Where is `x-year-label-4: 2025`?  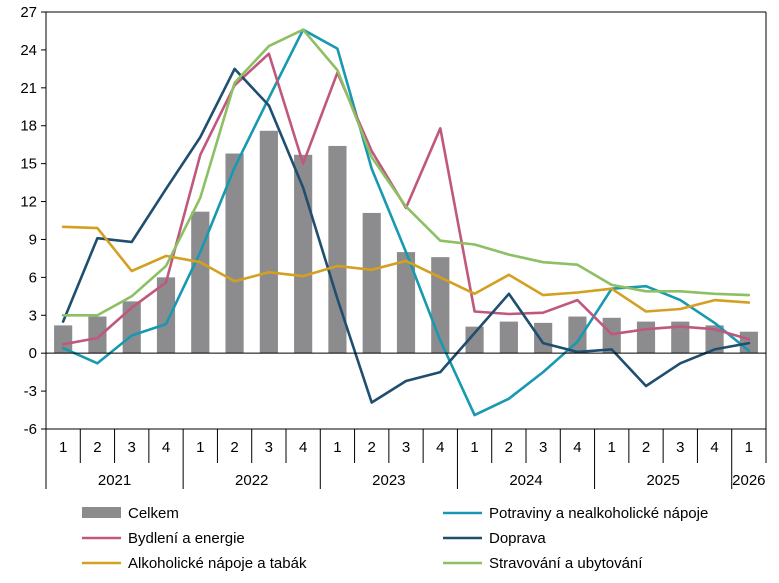 x-year-label-4: 2025 is located at coordinates (662, 480).